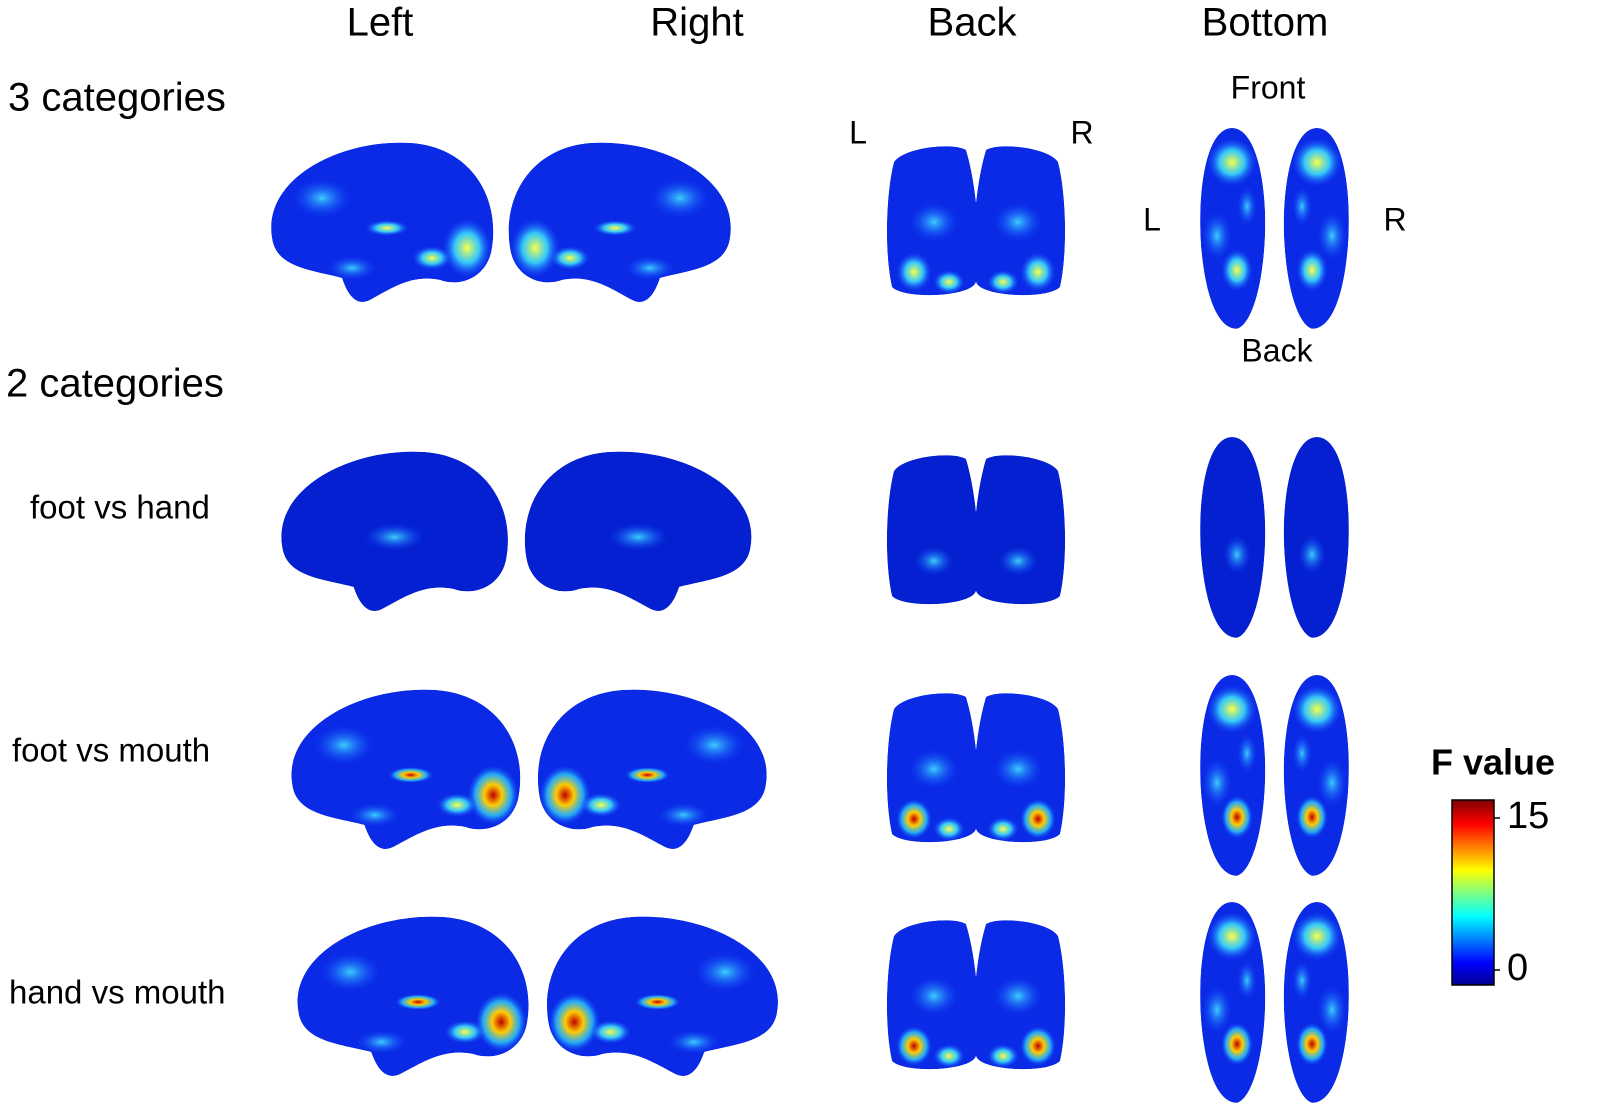 The image size is (1600, 1108). What do you see at coordinates (1473, 892) in the screenshot?
I see `colorbar-scale` at bounding box center [1473, 892].